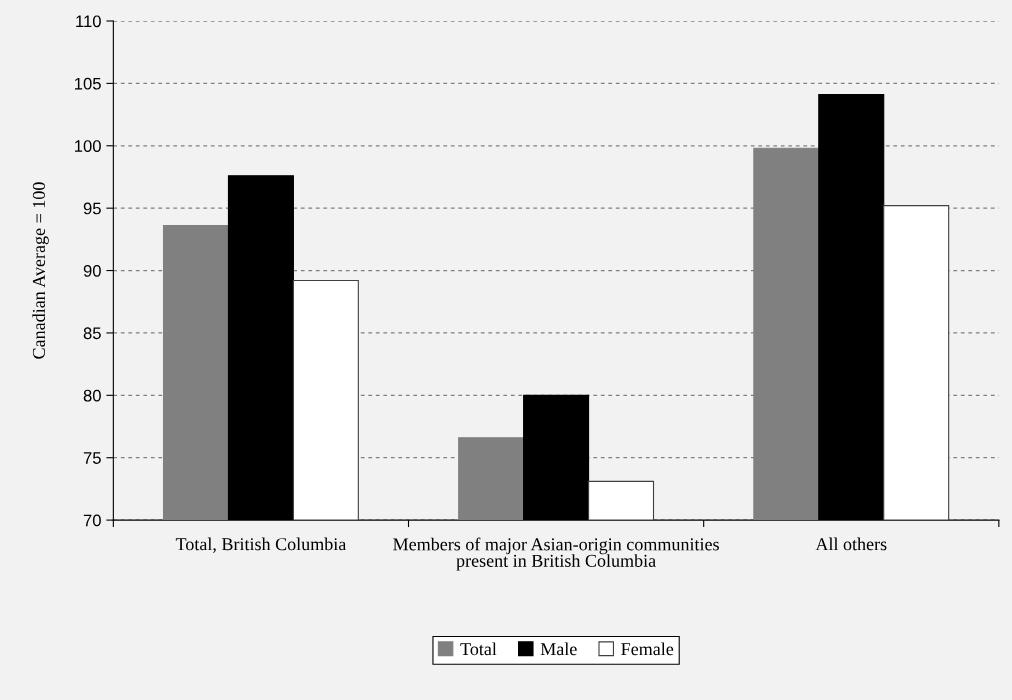 The image size is (1012, 700). I want to click on y-tick-label: 95, so click(92, 208).